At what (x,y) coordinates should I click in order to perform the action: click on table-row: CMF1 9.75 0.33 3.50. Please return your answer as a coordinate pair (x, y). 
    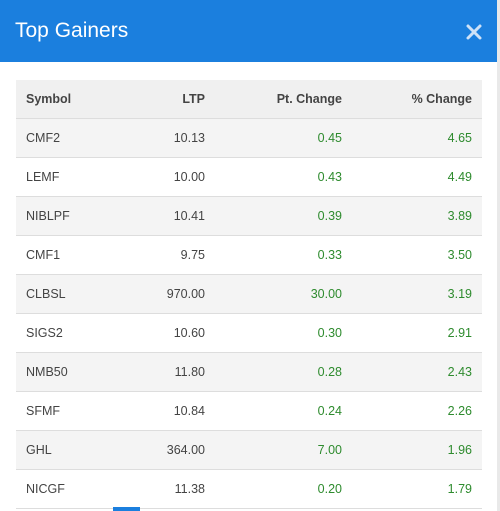
    Looking at the image, I should click on (249, 254).